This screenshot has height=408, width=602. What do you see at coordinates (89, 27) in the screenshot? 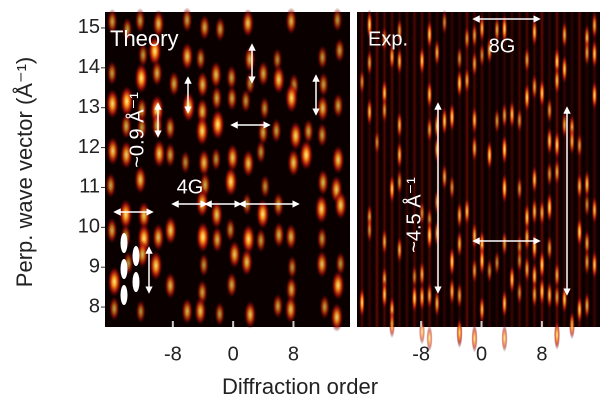
I see `y-tick-label: 15` at bounding box center [89, 27].